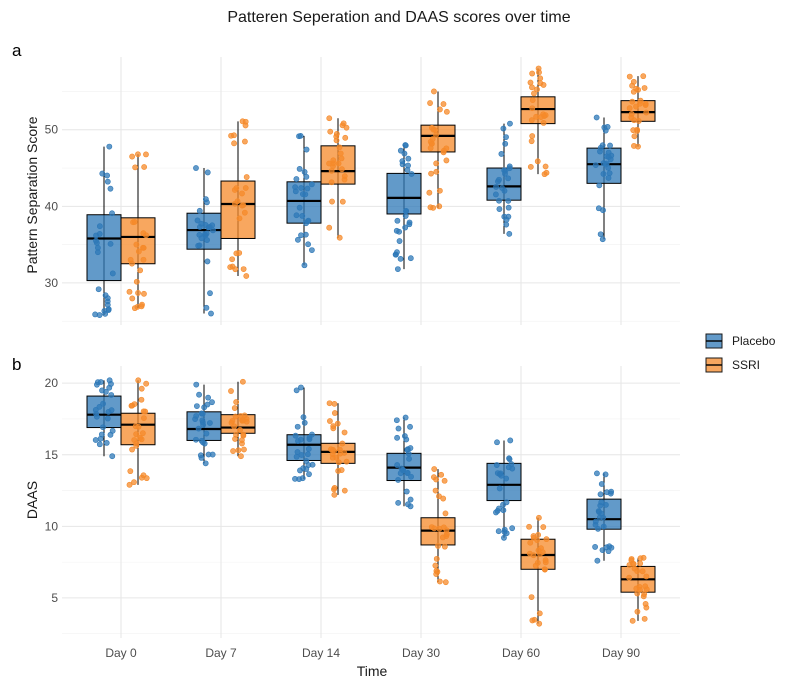 Image resolution: width=800 pixels, height=693 pixels. I want to click on y-tick-label: 5, so click(54, 598).